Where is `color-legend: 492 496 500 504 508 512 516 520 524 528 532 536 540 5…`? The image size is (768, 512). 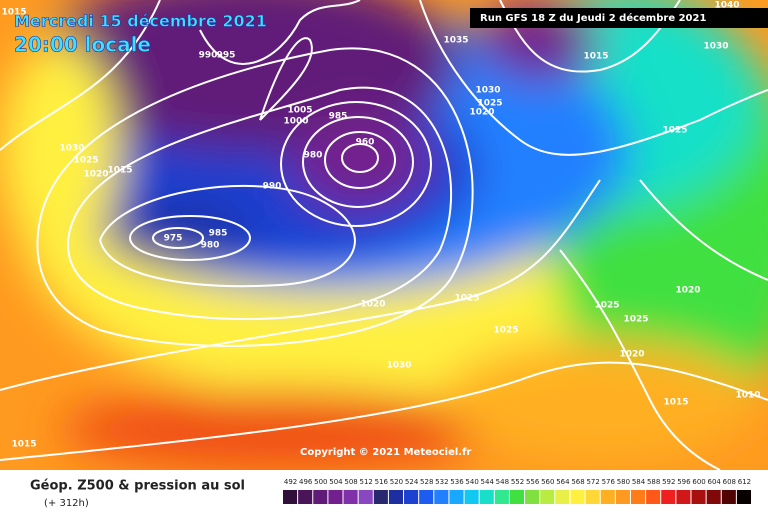
color-legend: 492 496 500 504 508 512 516 520 524 528 532 536 540 5… is located at coordinates (517, 491).